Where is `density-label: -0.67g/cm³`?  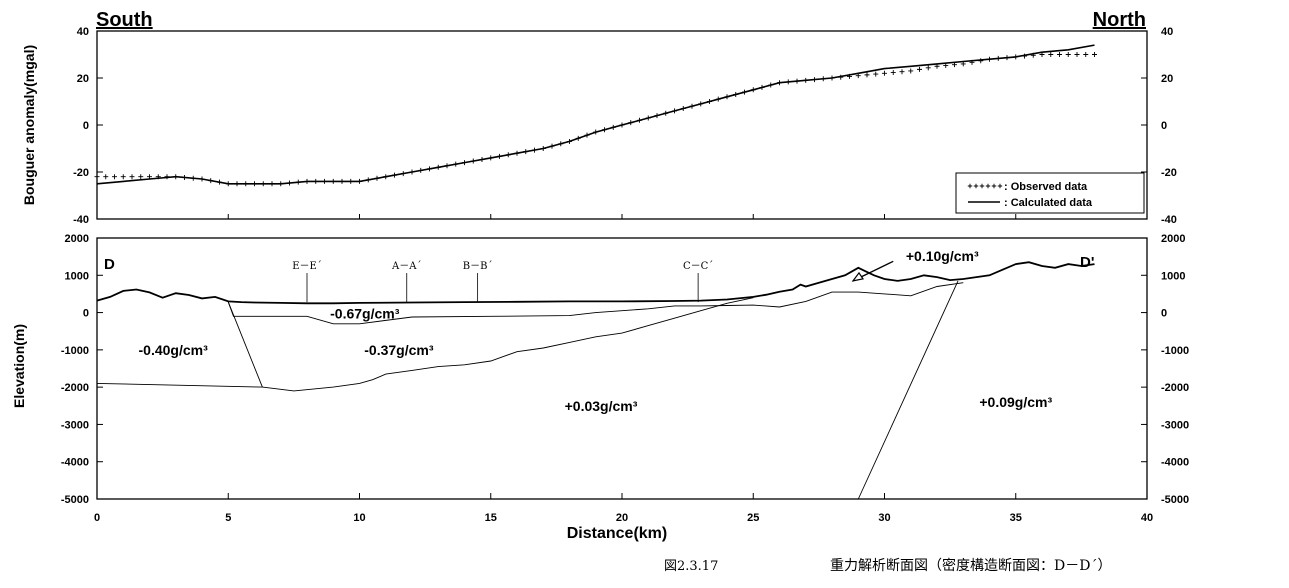
density-label: -0.67g/cm³ is located at coordinates (365, 313).